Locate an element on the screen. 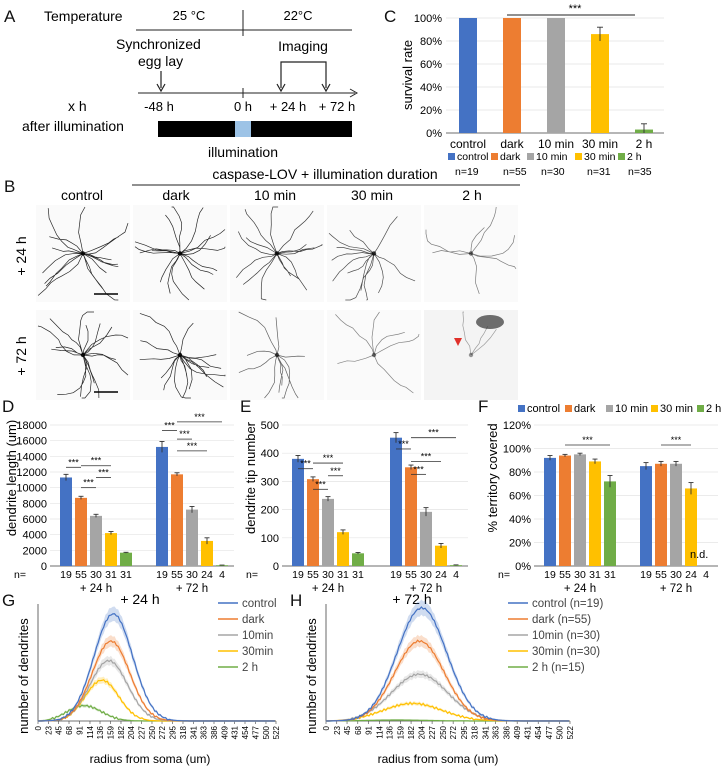 The width and height of the screenshot is (723, 766). c-ylabel: survival rate is located at coordinates (407, 75).